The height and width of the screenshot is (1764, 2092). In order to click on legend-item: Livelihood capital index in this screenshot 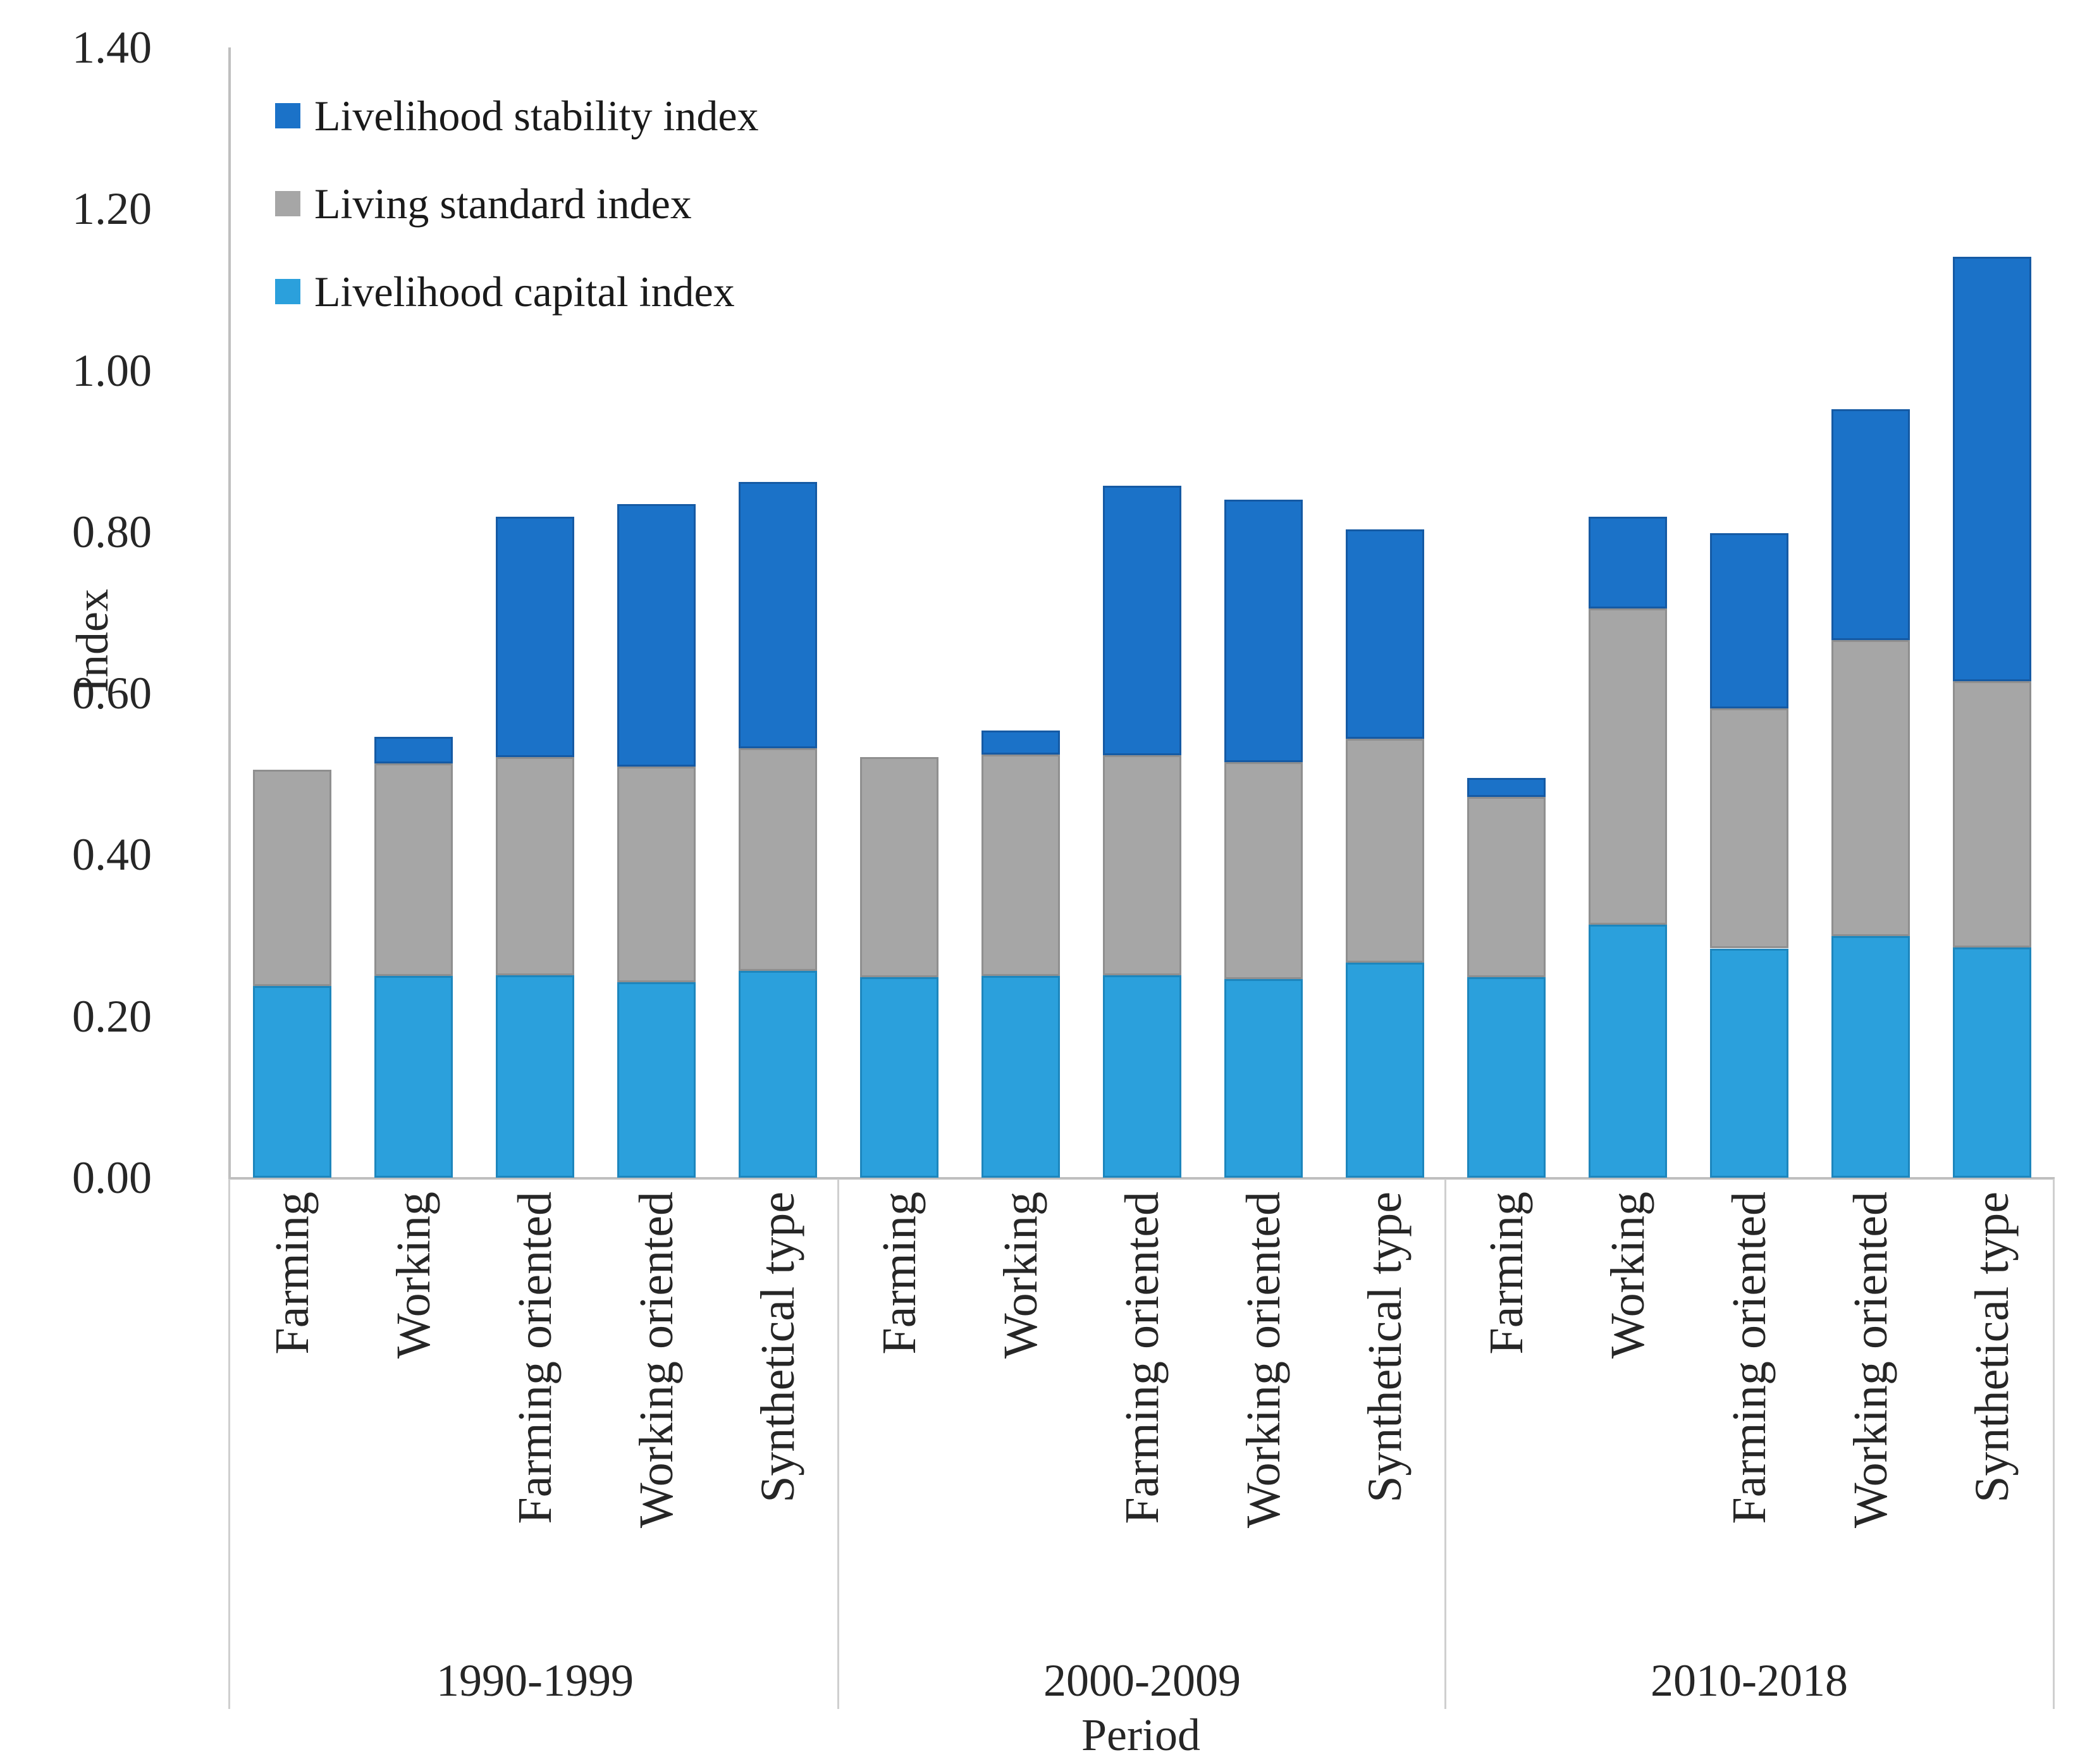, I will do `click(505, 291)`.